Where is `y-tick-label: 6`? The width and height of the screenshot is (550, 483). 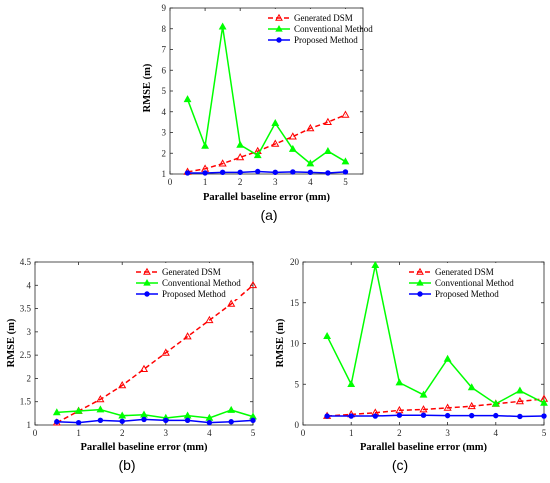
y-tick-label: 6 is located at coordinates (164, 70).